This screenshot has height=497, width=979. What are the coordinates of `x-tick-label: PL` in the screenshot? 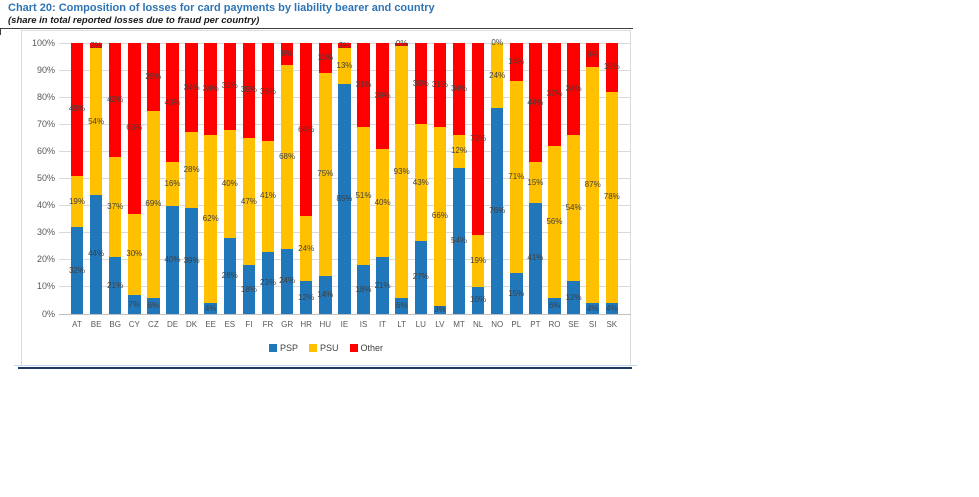 It's located at (516, 324).